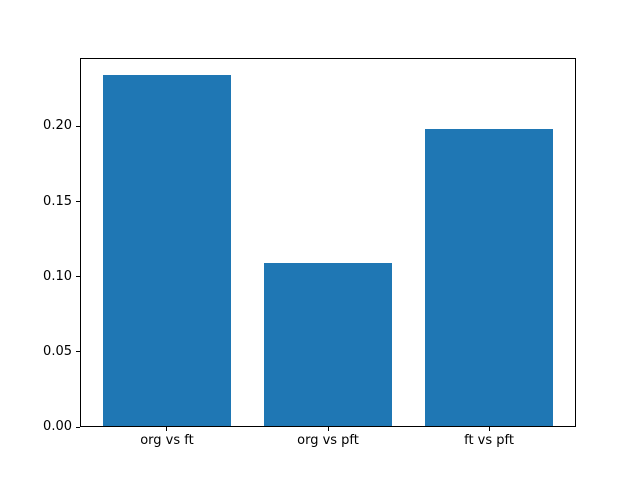 The width and height of the screenshot is (640, 480). I want to click on x-tick-label: org vs ft, so click(167, 441).